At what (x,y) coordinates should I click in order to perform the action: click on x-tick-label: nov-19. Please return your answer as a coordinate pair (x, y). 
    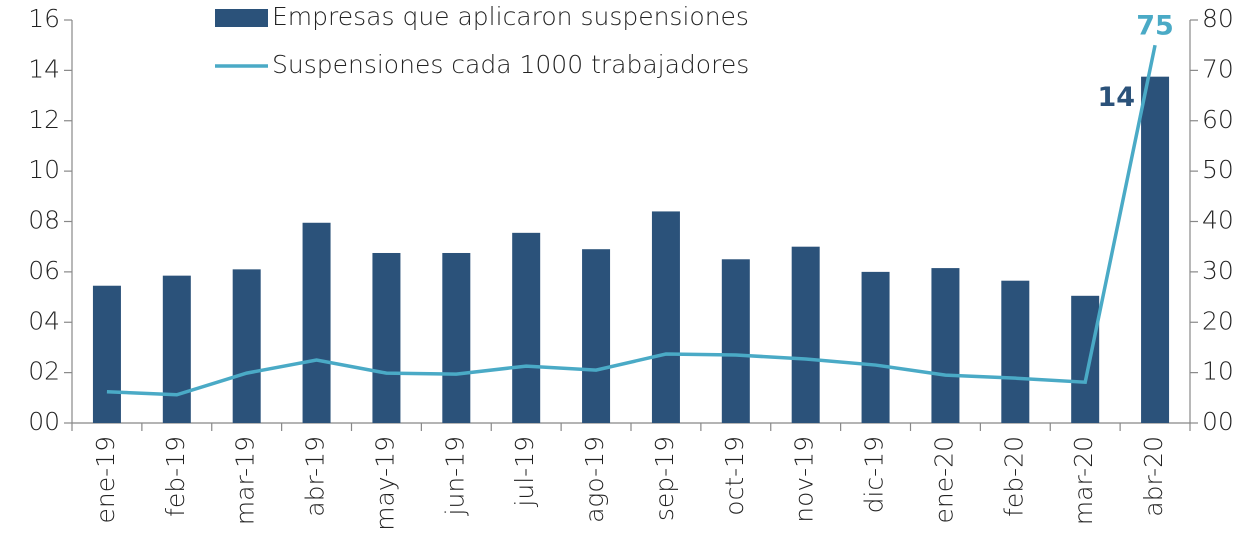
    Looking at the image, I should click on (804, 479).